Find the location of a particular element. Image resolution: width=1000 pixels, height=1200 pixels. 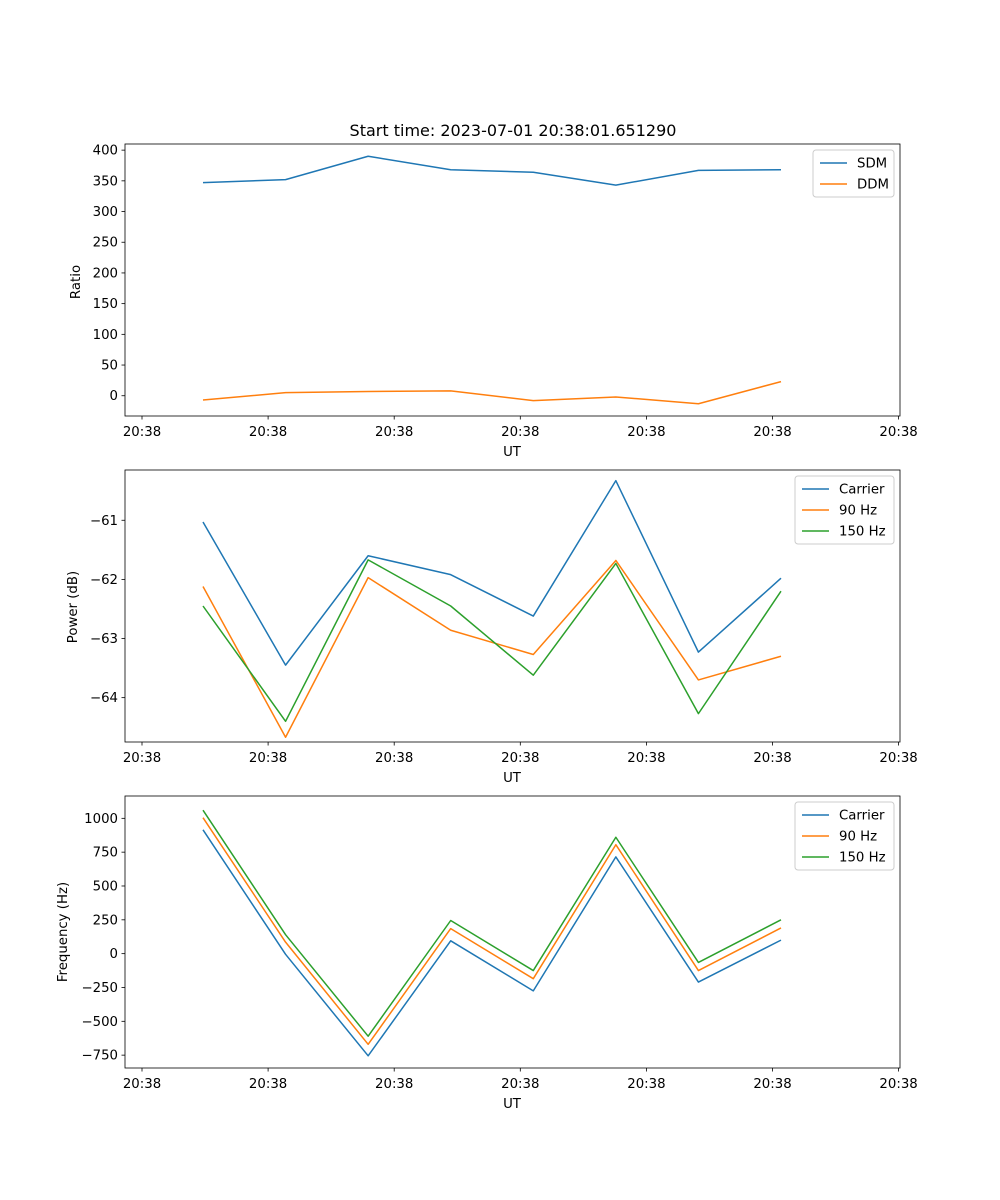

y-tick-label: 500 is located at coordinates (105, 886).